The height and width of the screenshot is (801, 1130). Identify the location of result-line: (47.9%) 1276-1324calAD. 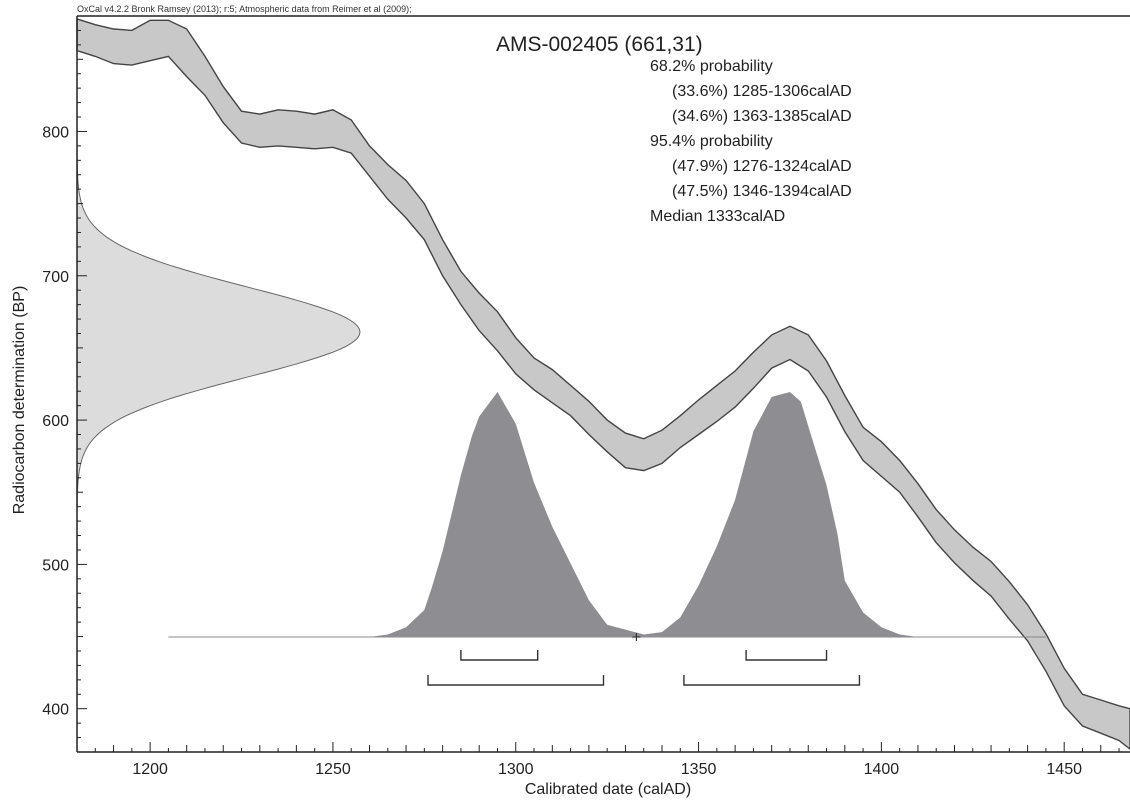
(762, 166).